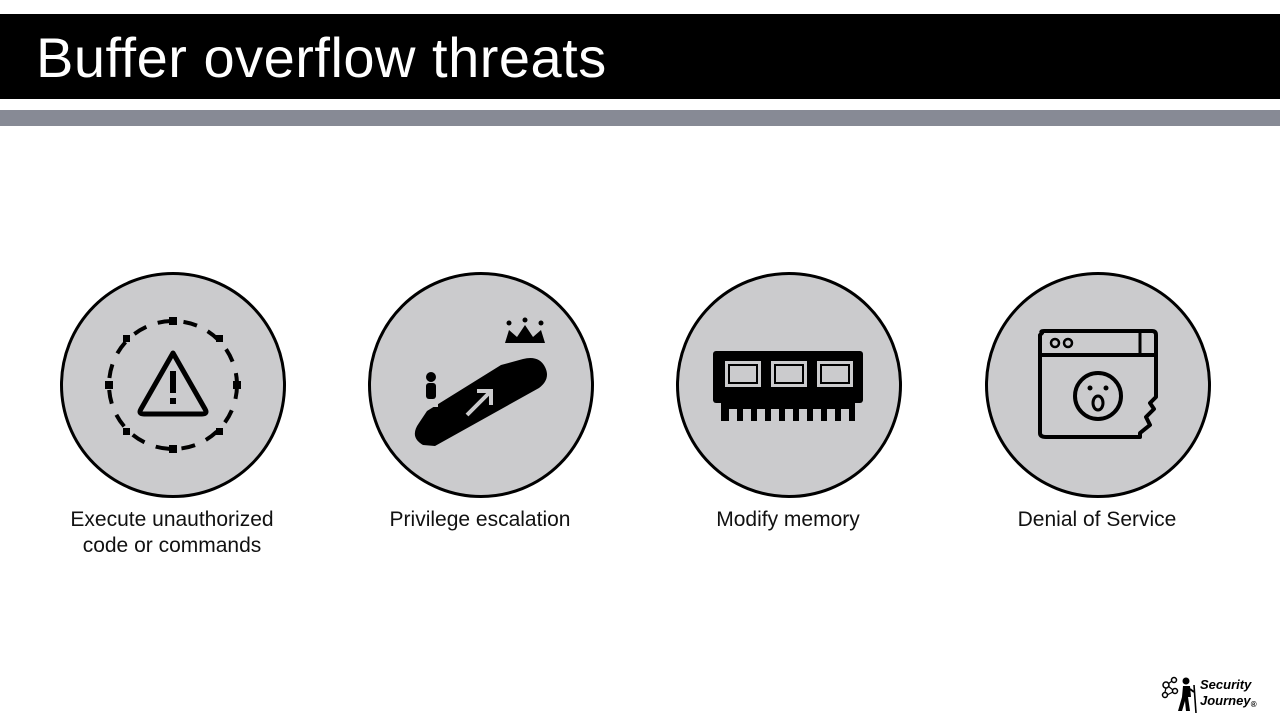 The height and width of the screenshot is (720, 1280). What do you see at coordinates (1228, 693) in the screenshot?
I see `logo-wordmark: Security Journey®` at bounding box center [1228, 693].